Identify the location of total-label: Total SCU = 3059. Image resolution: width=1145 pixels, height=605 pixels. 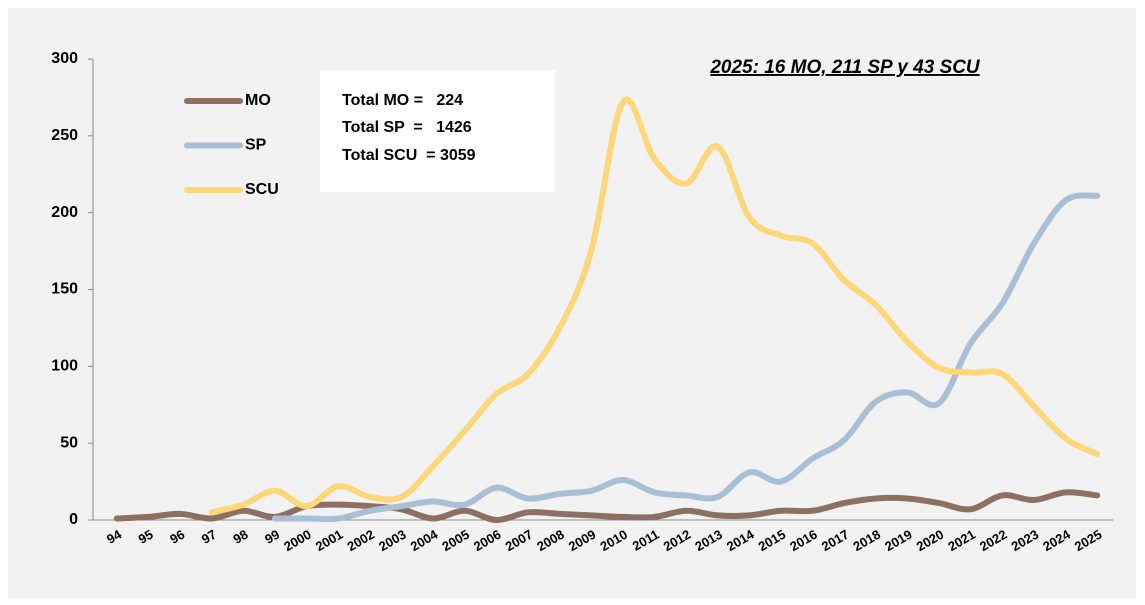
(409, 155).